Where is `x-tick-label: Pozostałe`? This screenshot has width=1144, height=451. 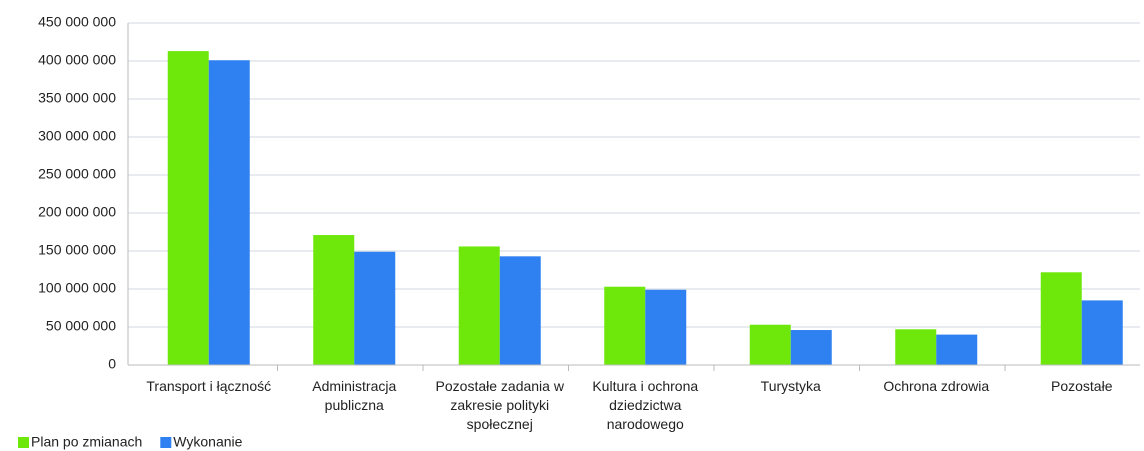
x-tick-label: Pozostałe is located at coordinates (1082, 386).